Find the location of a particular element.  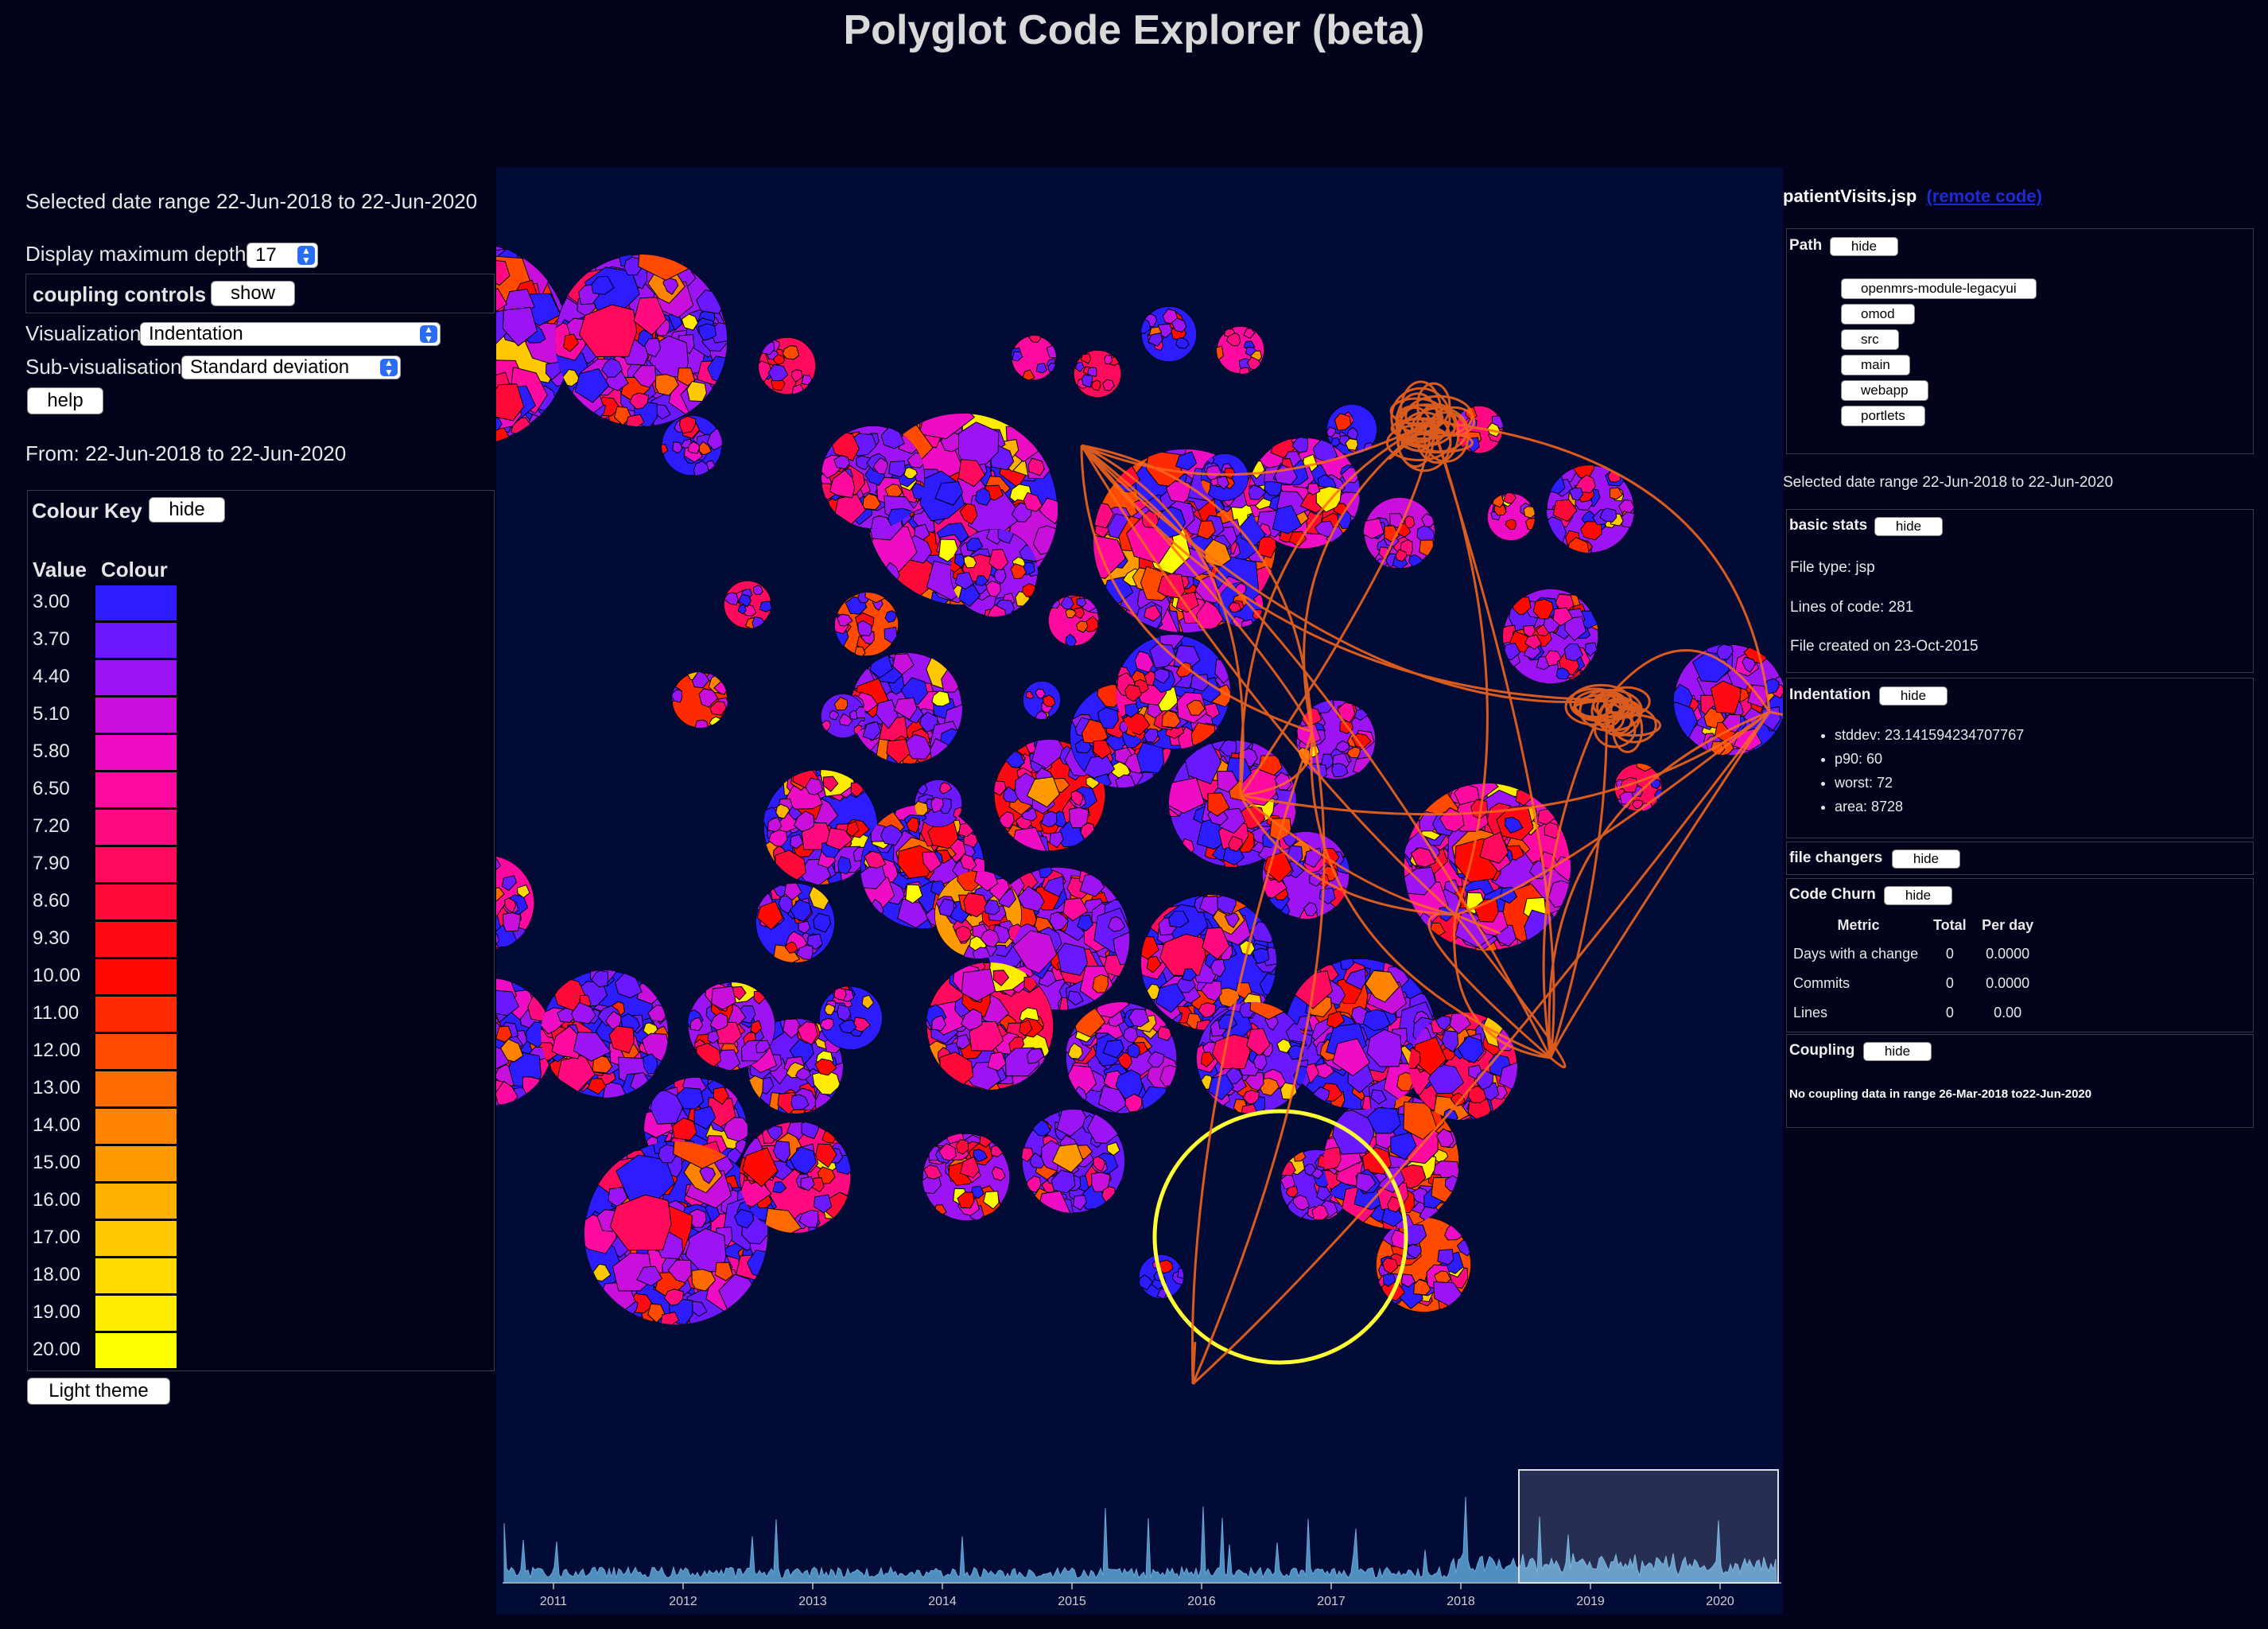

path-item-button: openmrs-module-legacyui is located at coordinates (1939, 288).